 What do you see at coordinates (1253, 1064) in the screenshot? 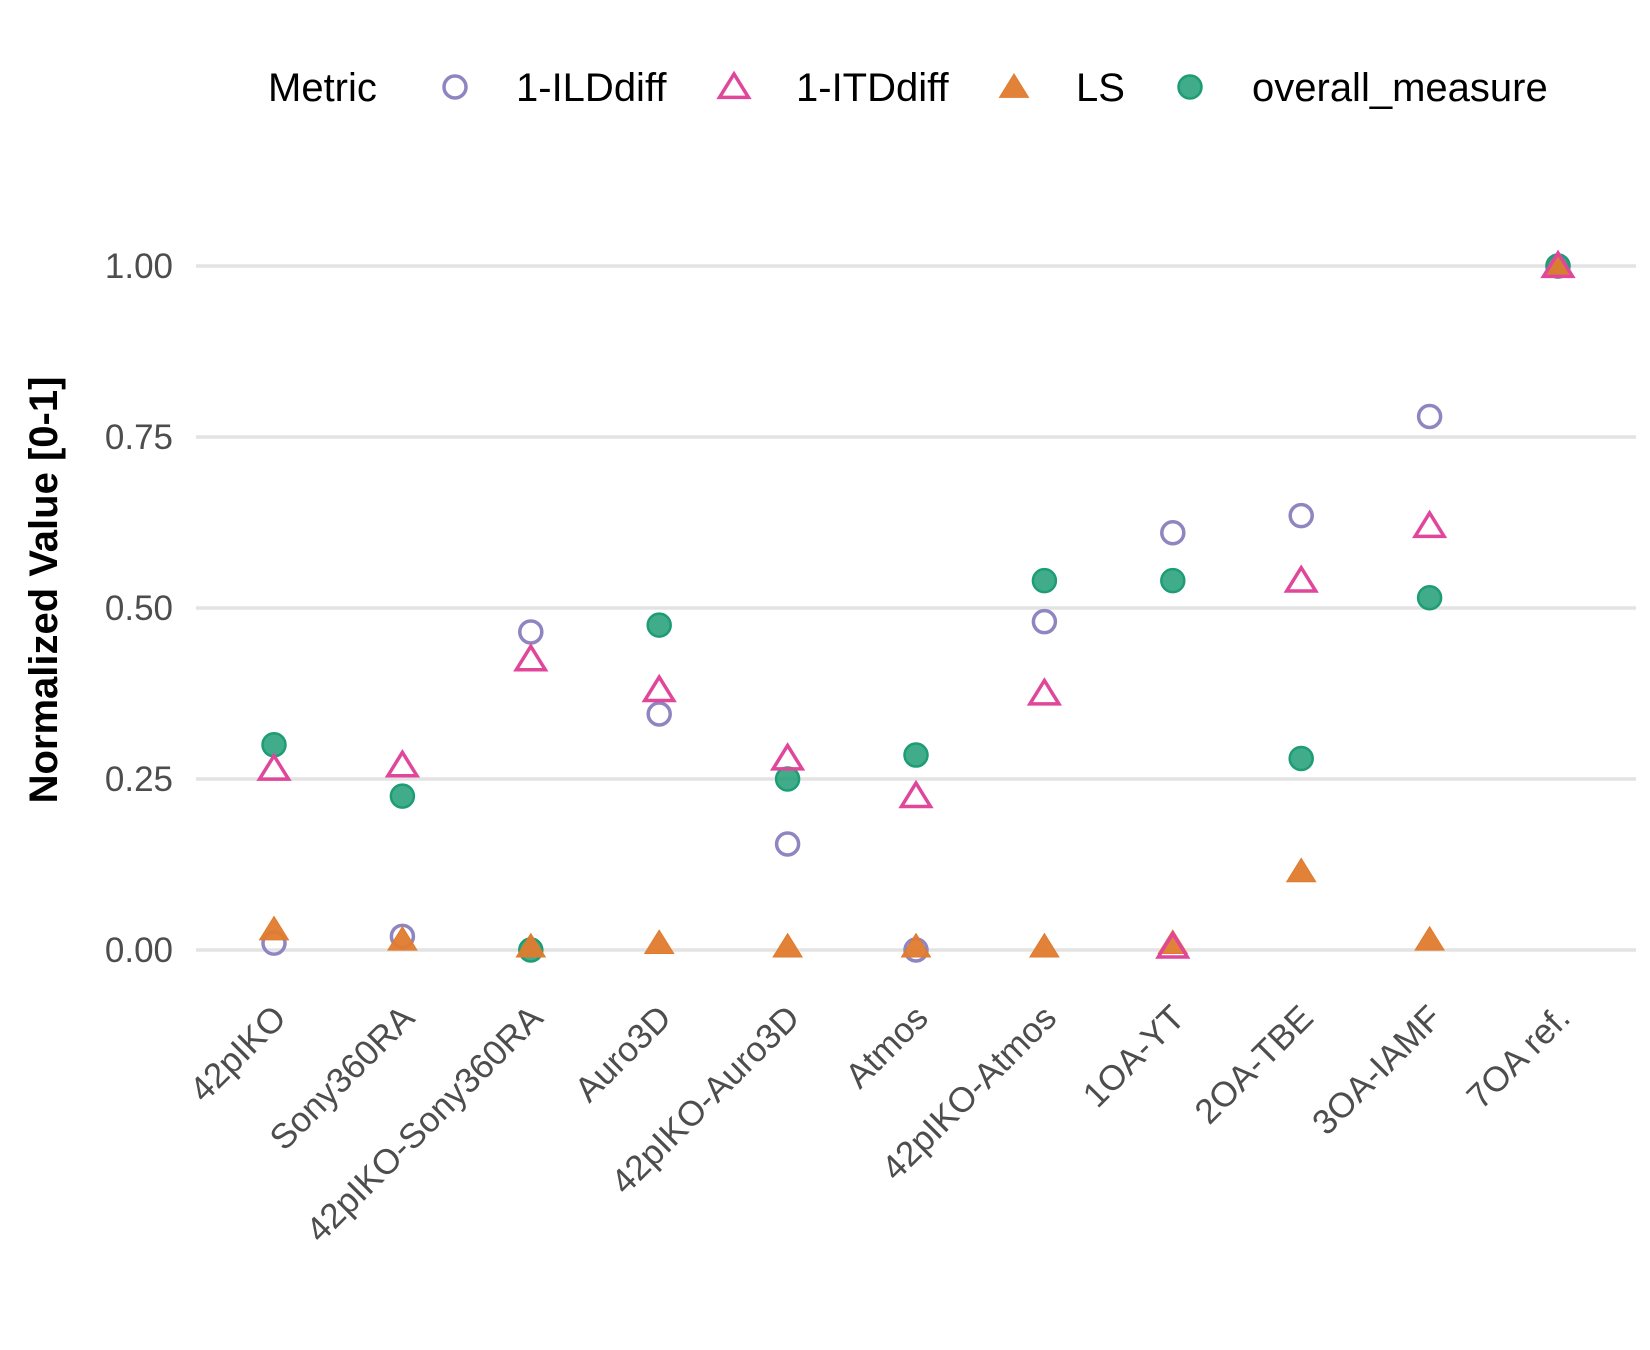
I see `x-tick-label: 2OA-TBE` at bounding box center [1253, 1064].